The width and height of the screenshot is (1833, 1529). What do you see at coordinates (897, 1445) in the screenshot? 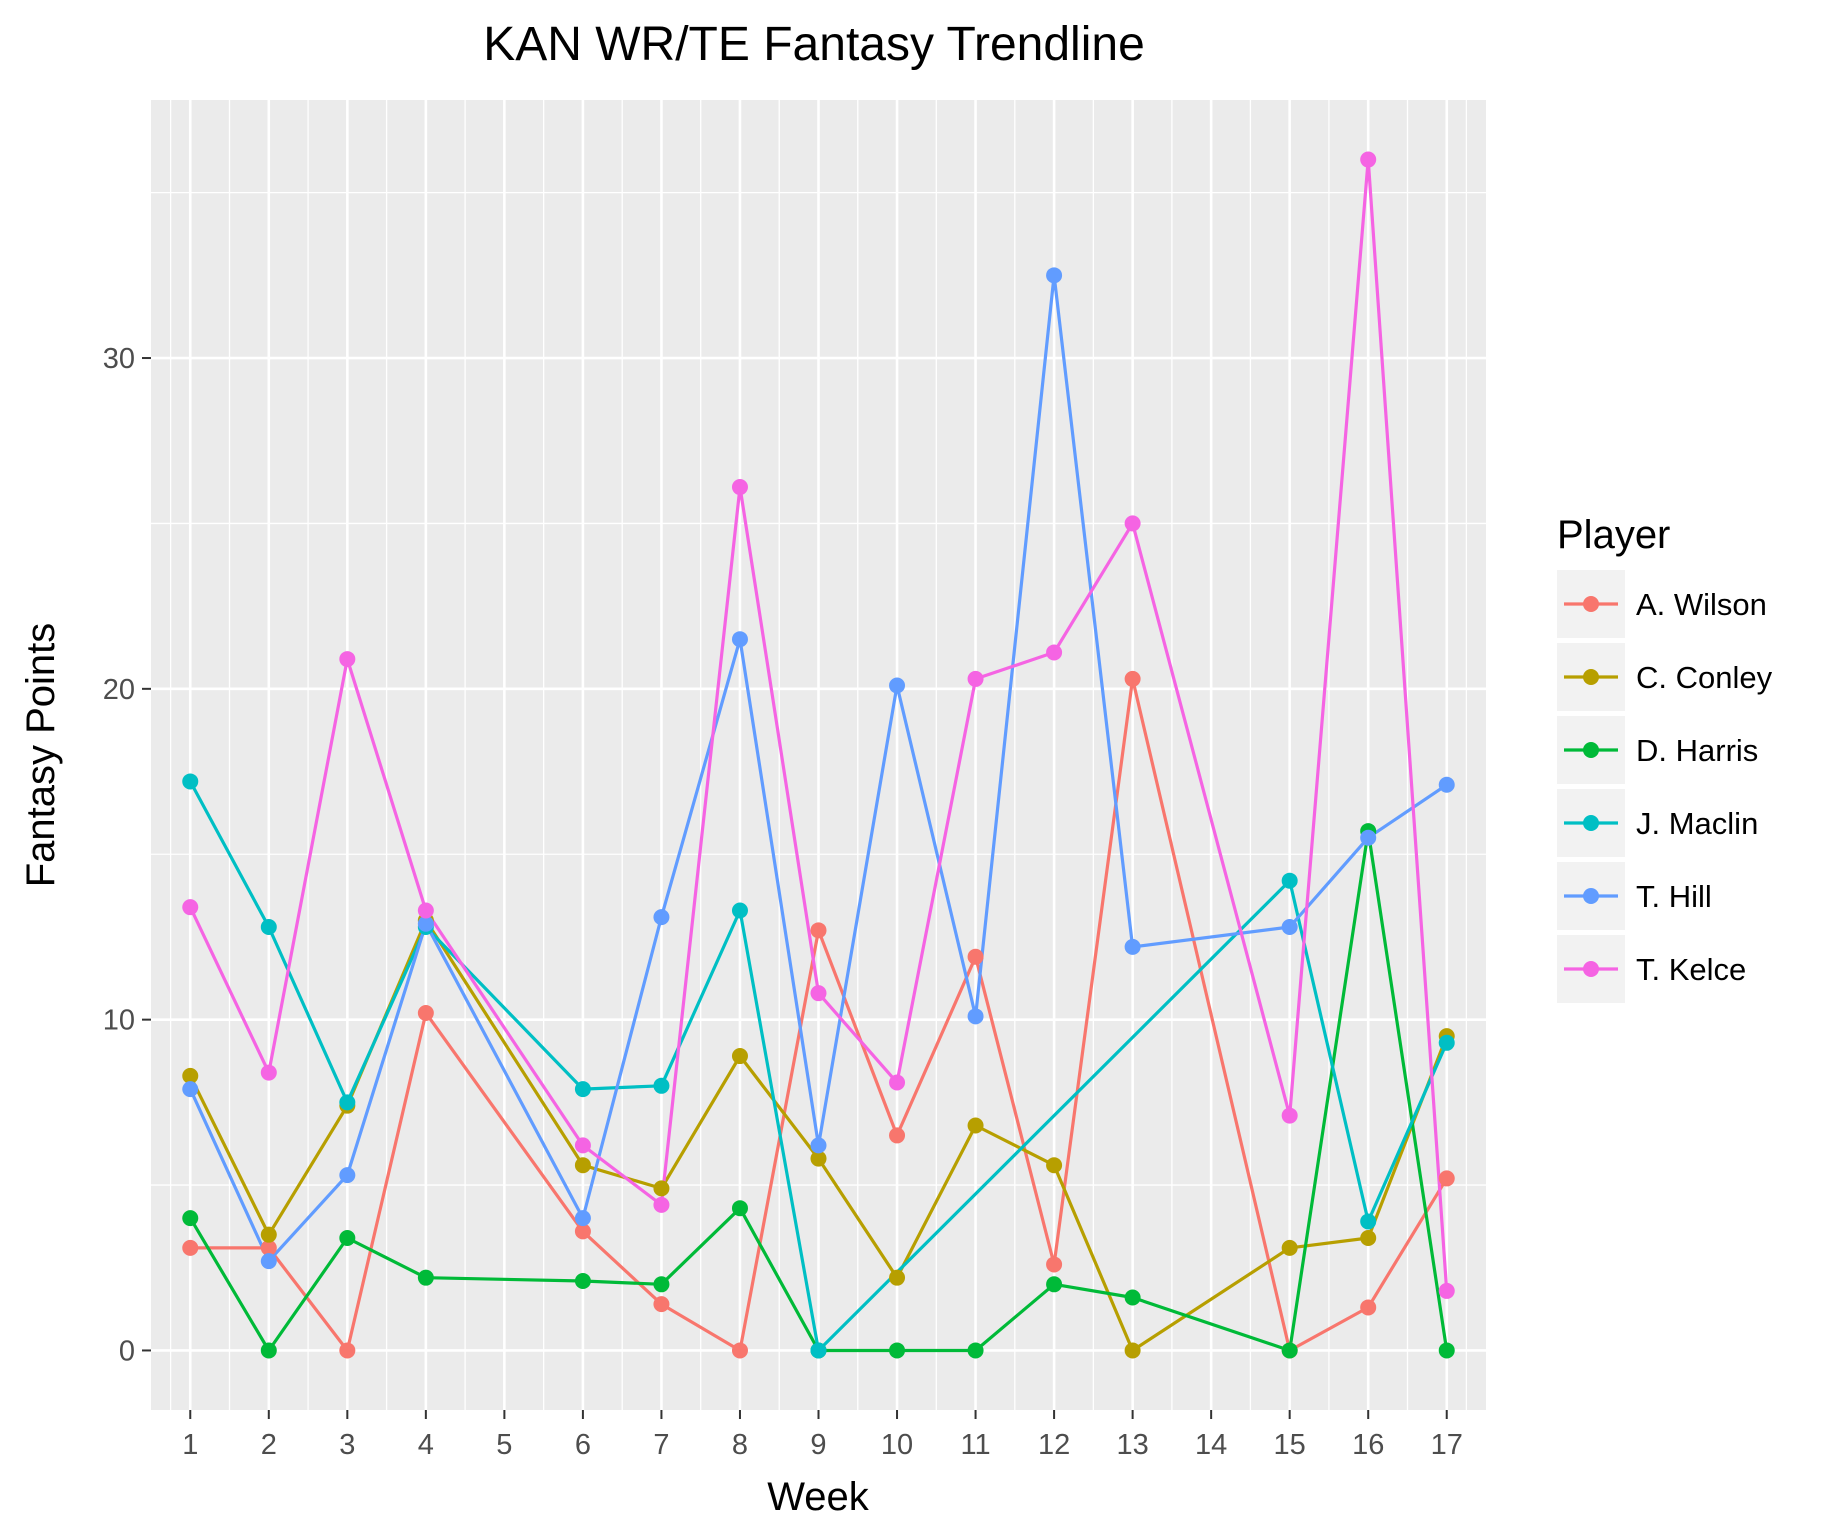
I see `x-tick-label: 10` at bounding box center [897, 1445].